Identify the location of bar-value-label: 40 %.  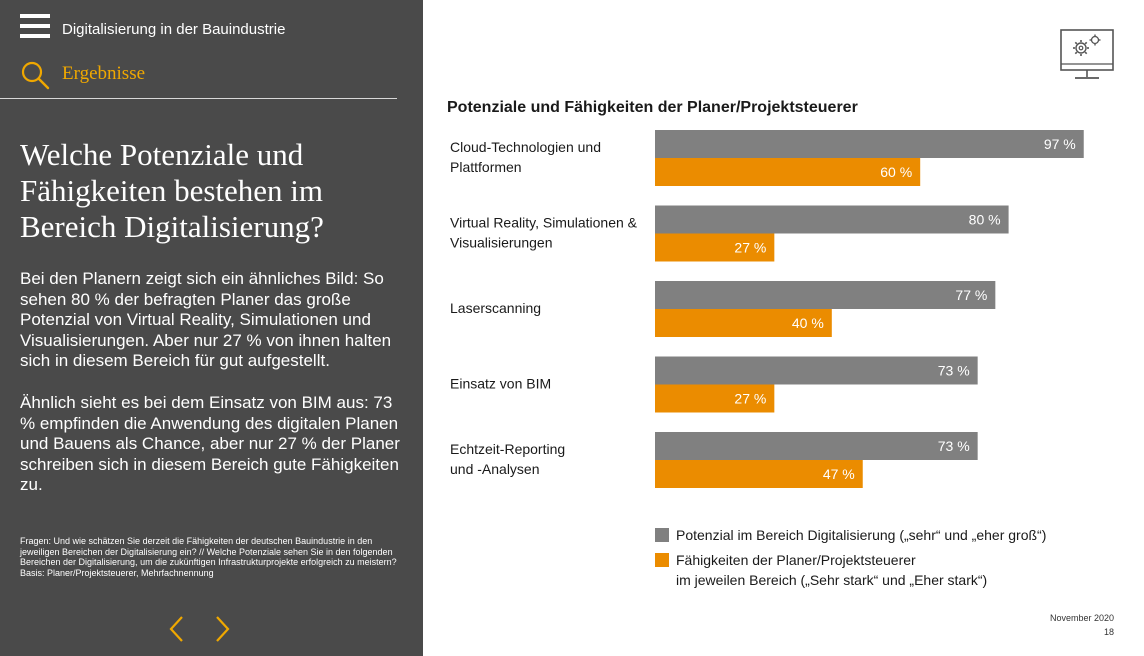
(808, 323).